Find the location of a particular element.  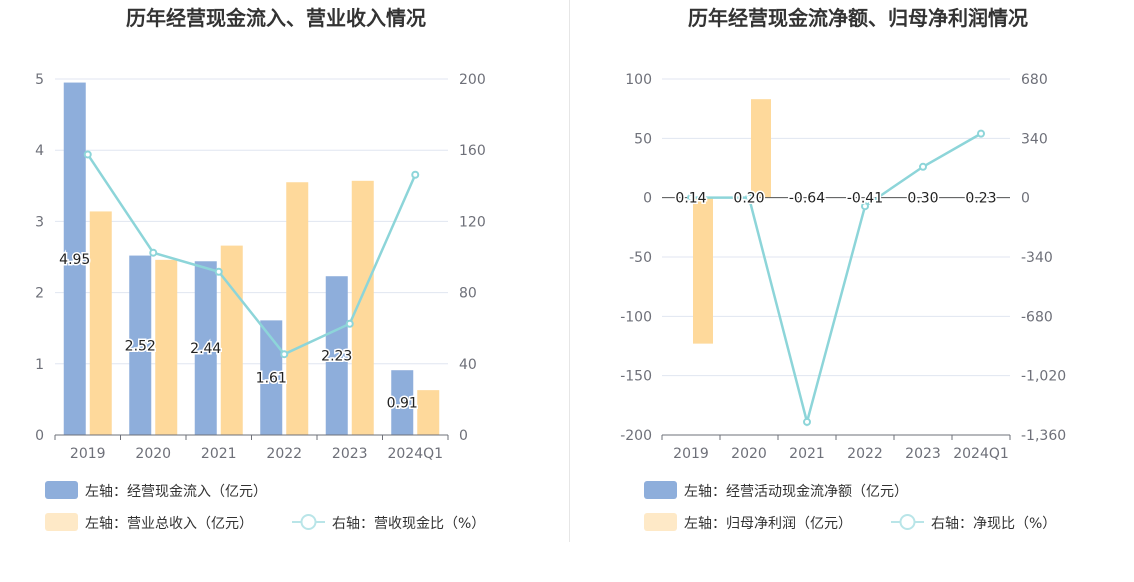

left-tick-label: 100 is located at coordinates (638, 80).